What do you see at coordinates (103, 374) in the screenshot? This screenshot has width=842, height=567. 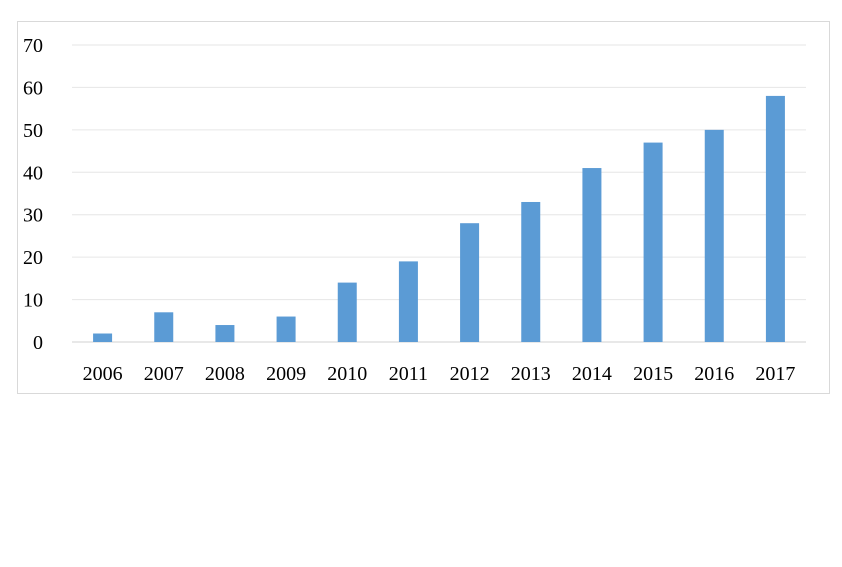 I see `x-tick-label-2006: 2006` at bounding box center [103, 374].